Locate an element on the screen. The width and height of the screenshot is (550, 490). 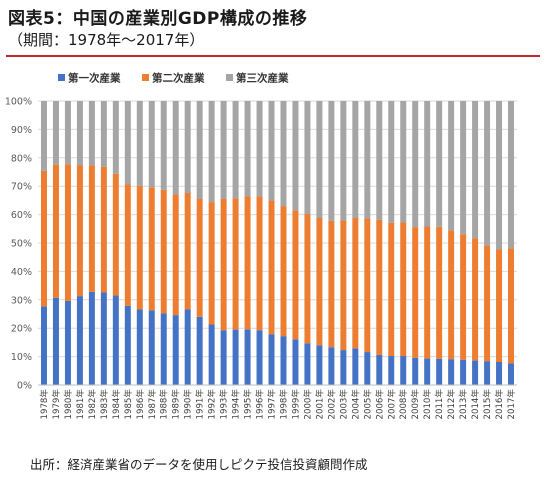
bar-segment-s2-2008年 is located at coordinates (403, 289).